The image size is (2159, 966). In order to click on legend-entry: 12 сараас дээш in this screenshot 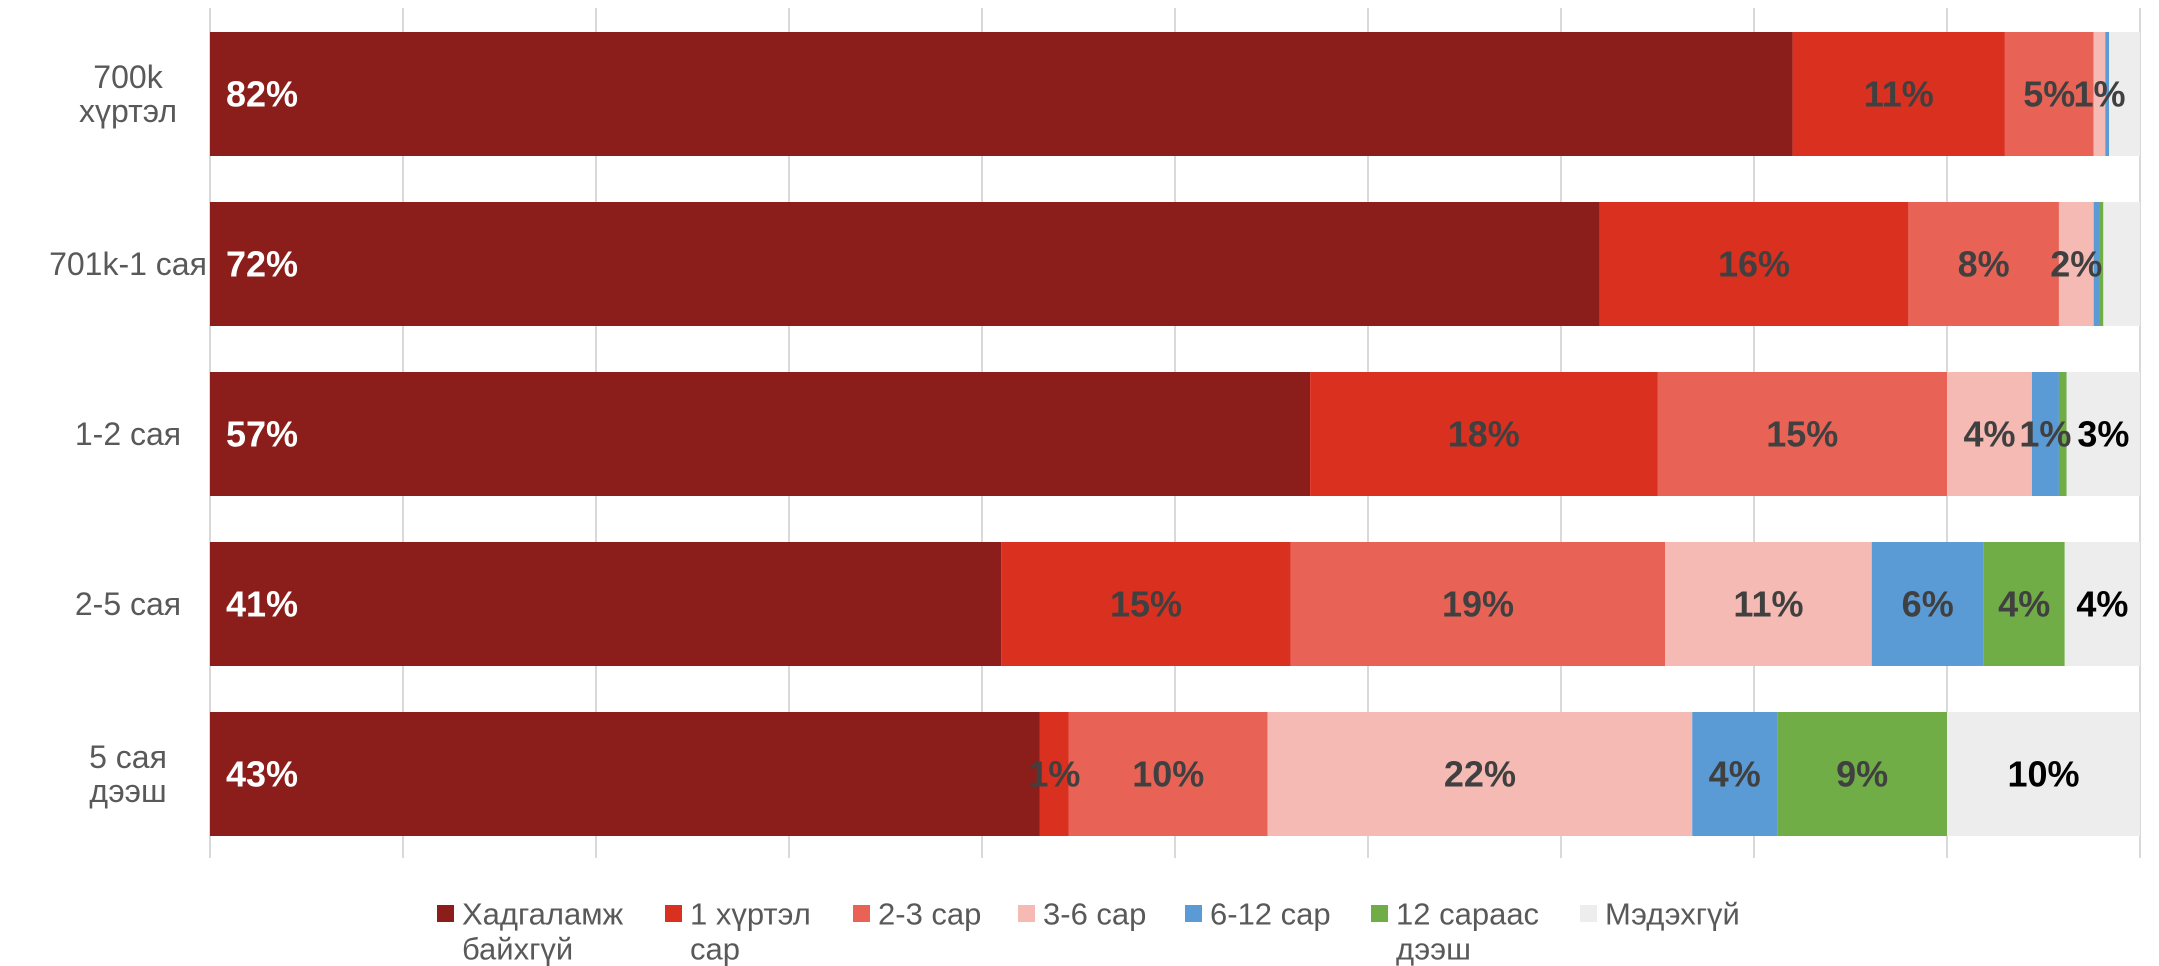, I will do `click(1455, 931)`.